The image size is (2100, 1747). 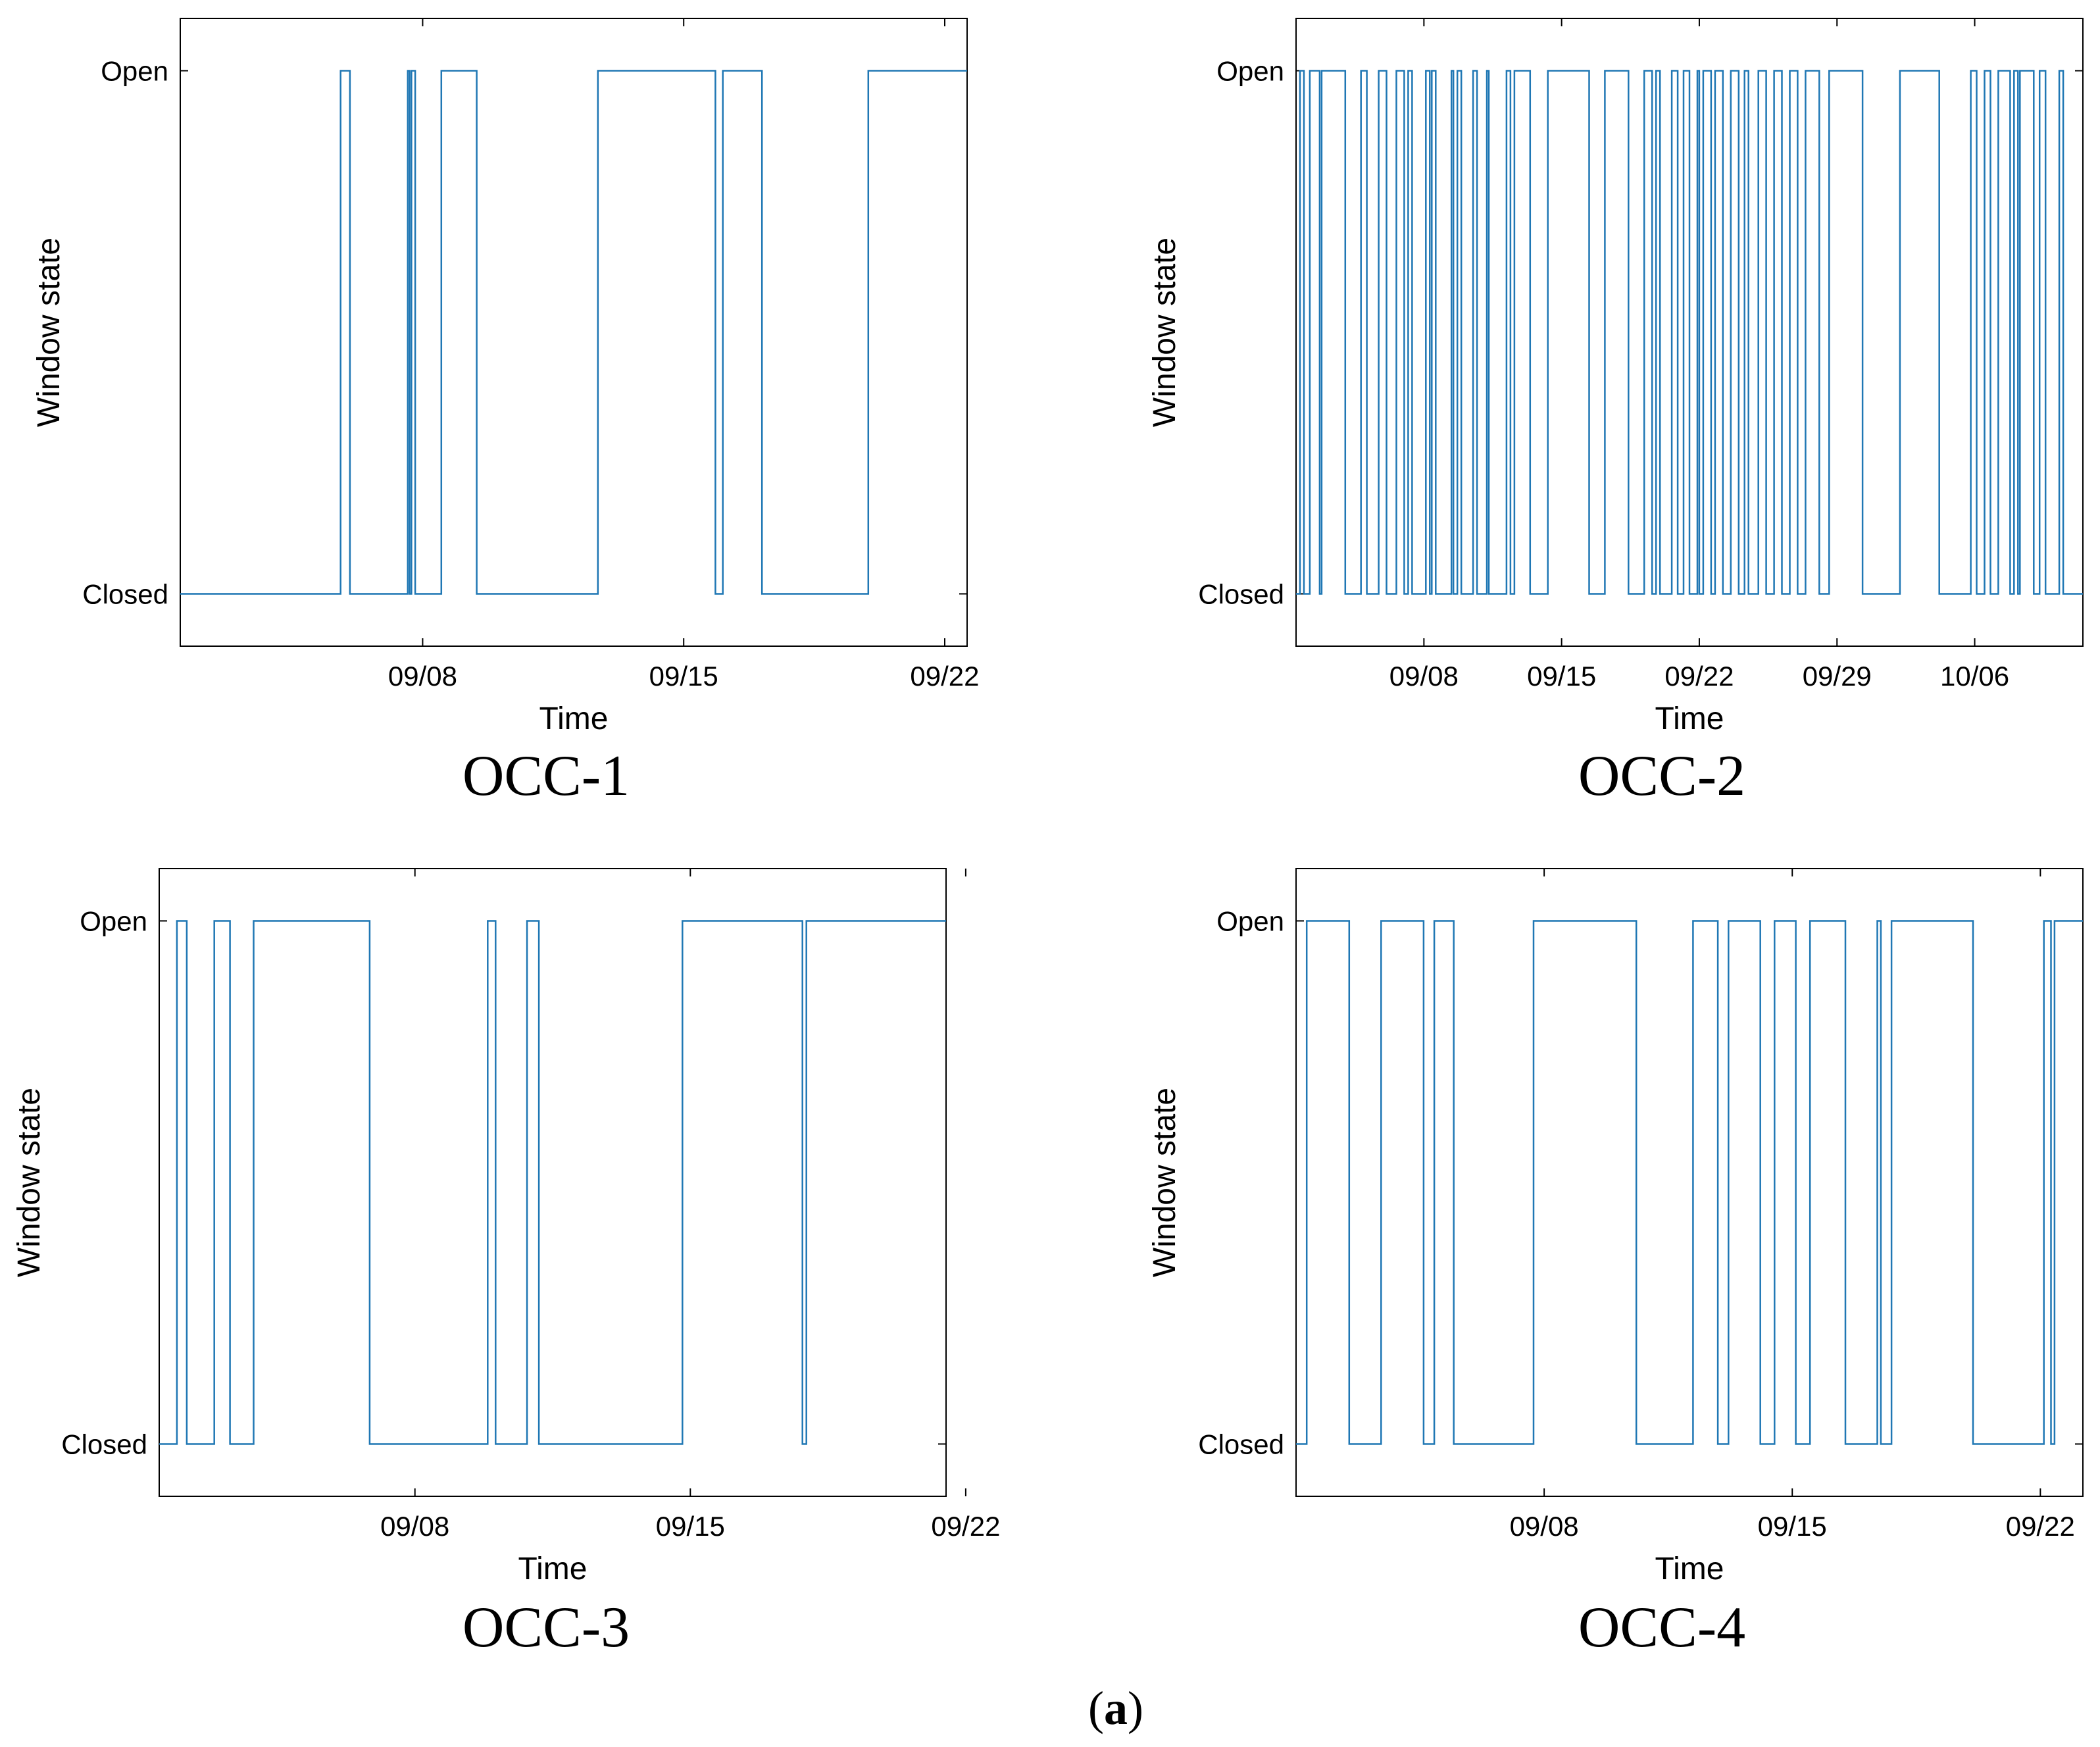 What do you see at coordinates (1662, 776) in the screenshot?
I see `panel-caption: OCC-2` at bounding box center [1662, 776].